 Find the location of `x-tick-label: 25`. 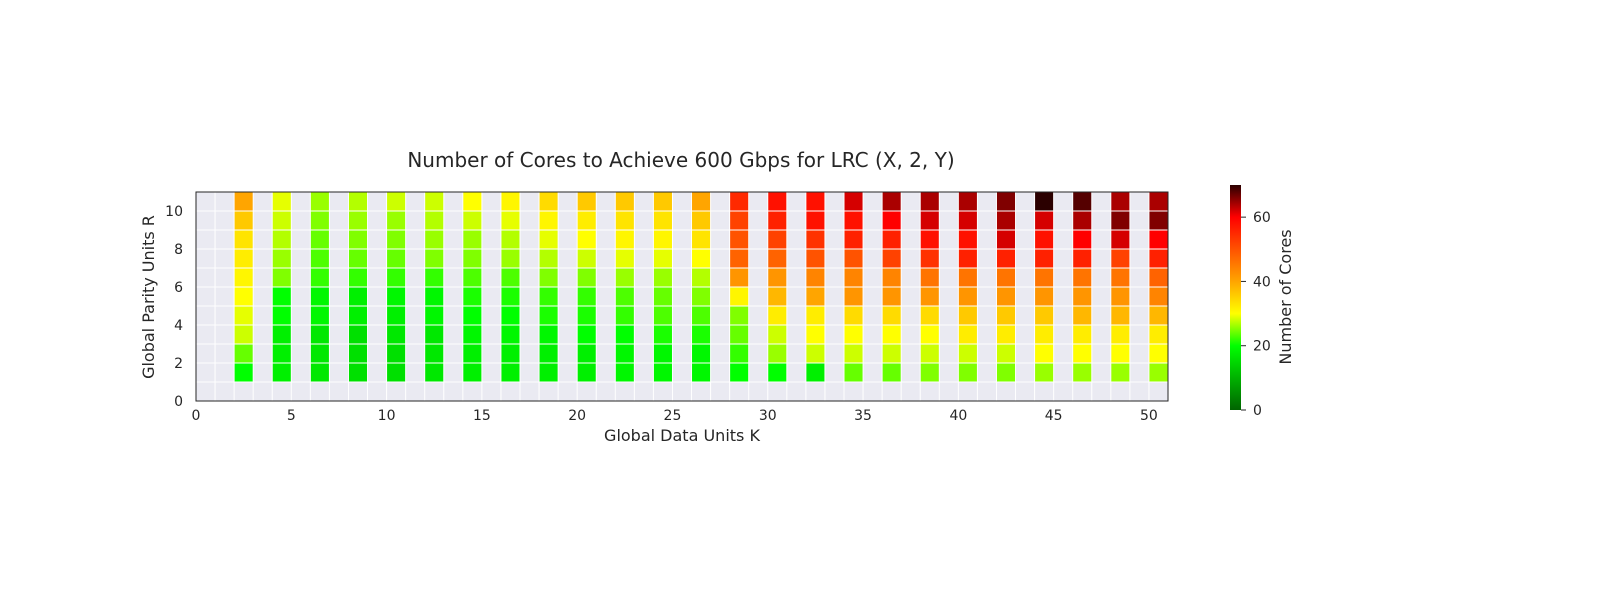

x-tick-label: 25 is located at coordinates (673, 416).